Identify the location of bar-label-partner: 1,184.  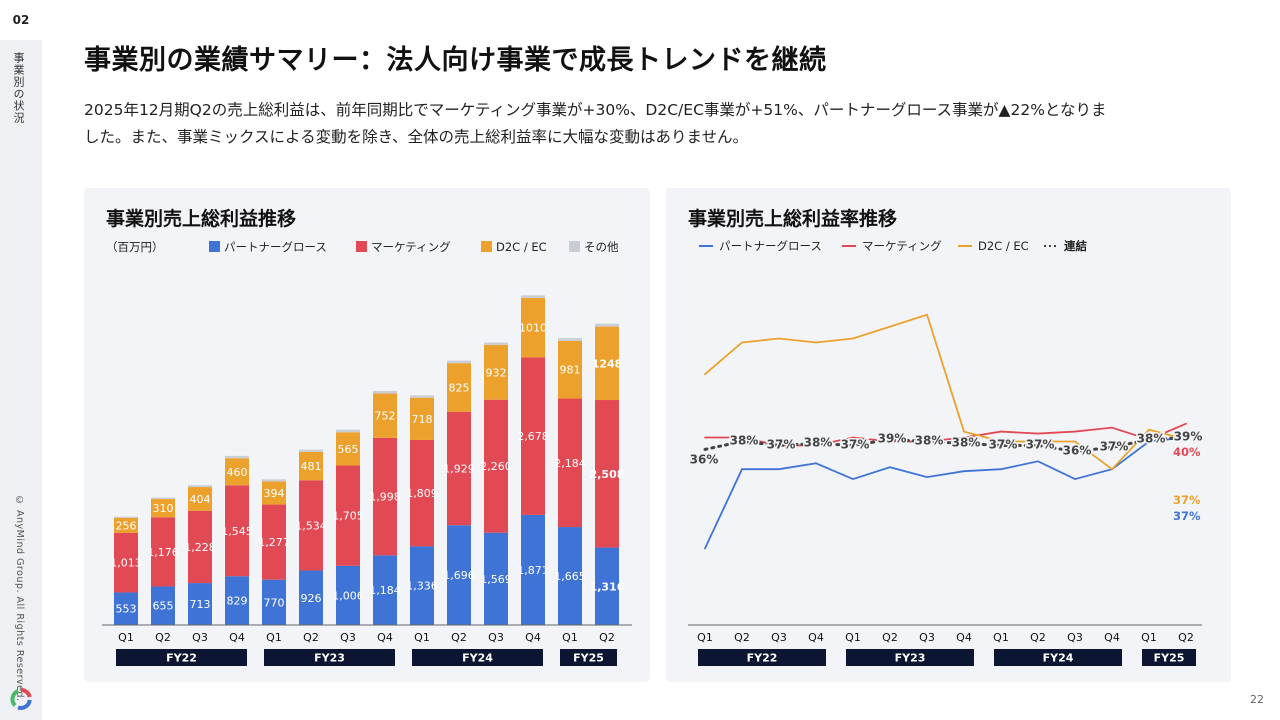
(385, 590).